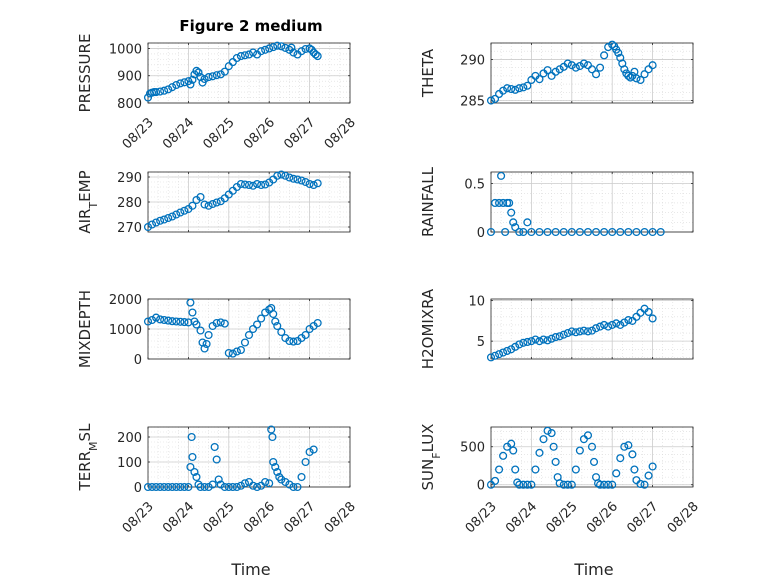 The width and height of the screenshot is (778, 583). I want to click on axes-3: 270 280 290 AIRTEMP, so click(213, 203).